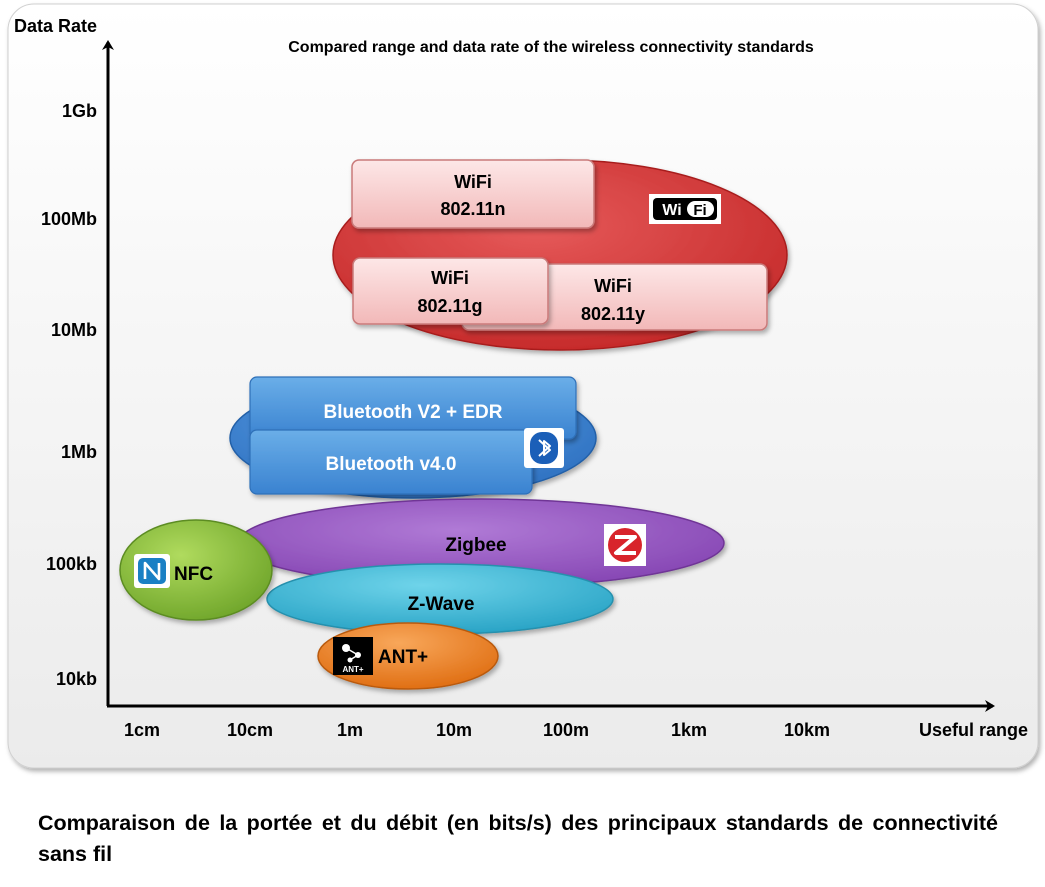  Describe the element at coordinates (472, 209) in the screenshot. I see `wifi-802-11n-label: 802.11n` at that location.